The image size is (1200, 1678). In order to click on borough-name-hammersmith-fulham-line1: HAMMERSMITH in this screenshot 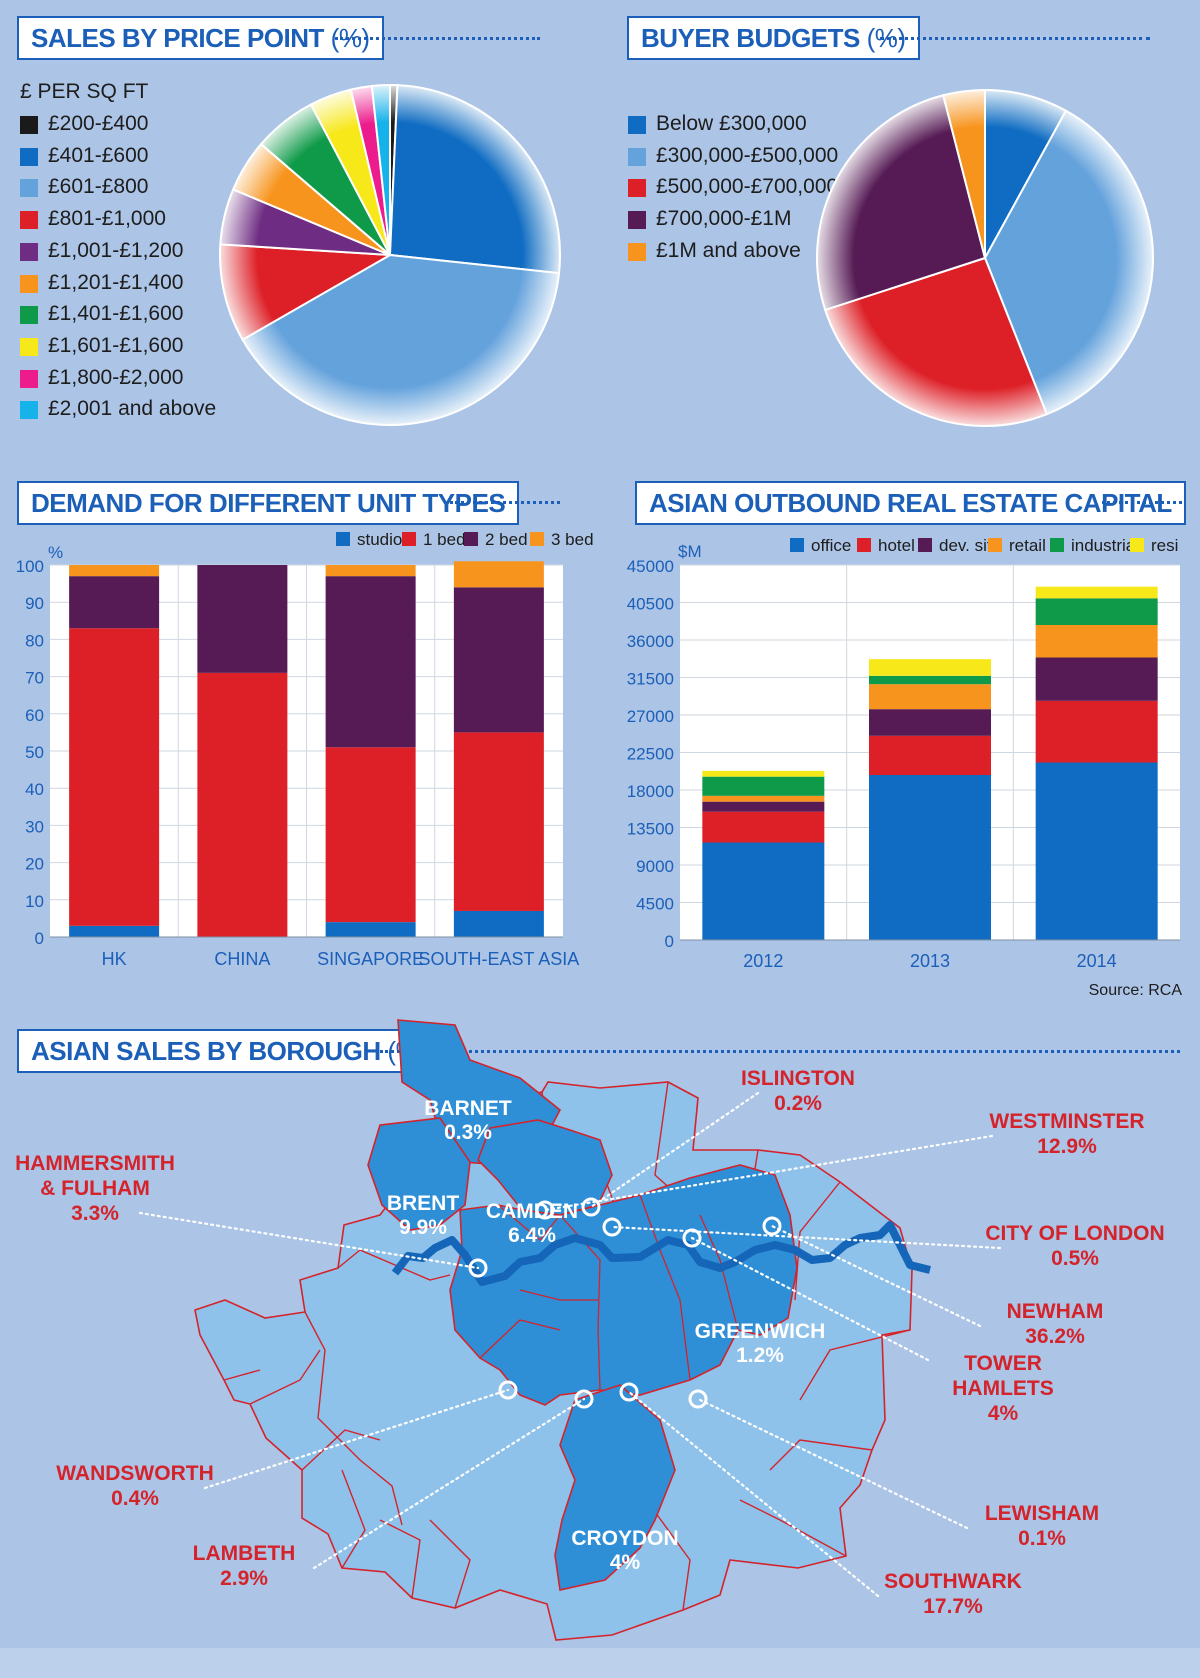, I will do `click(95, 1163)`.